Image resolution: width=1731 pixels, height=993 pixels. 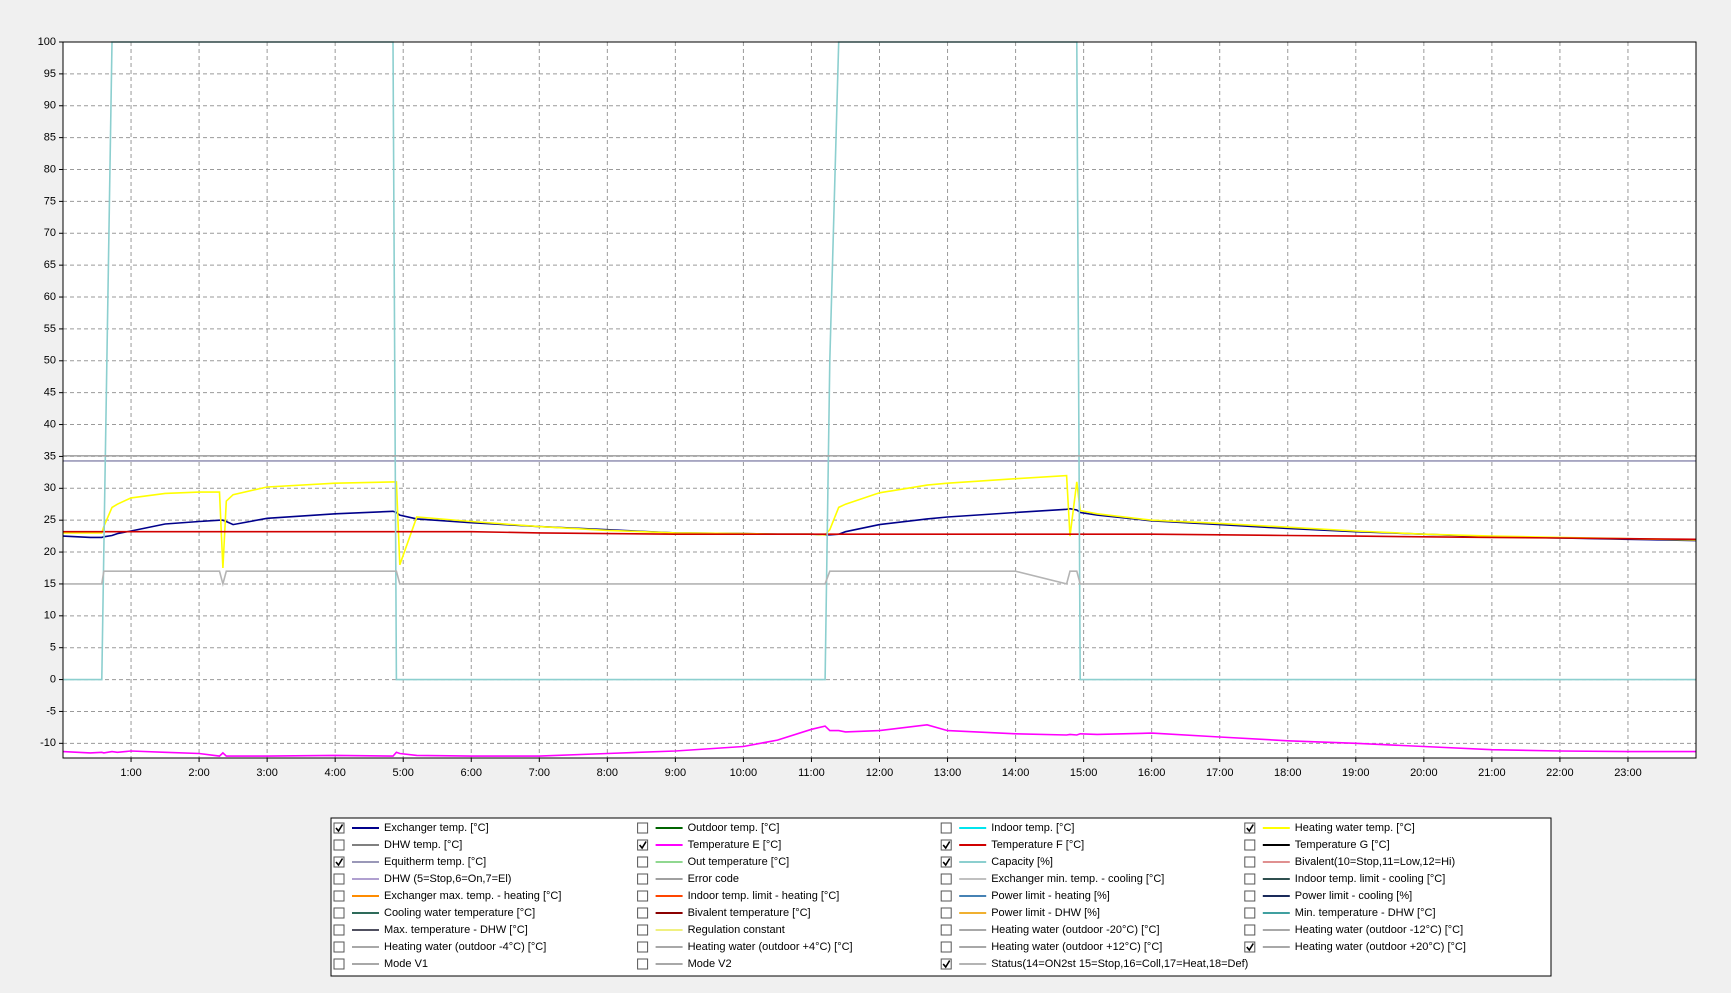 I want to click on legend-item: Indoor temp. [°C], so click(x=1007, y=828).